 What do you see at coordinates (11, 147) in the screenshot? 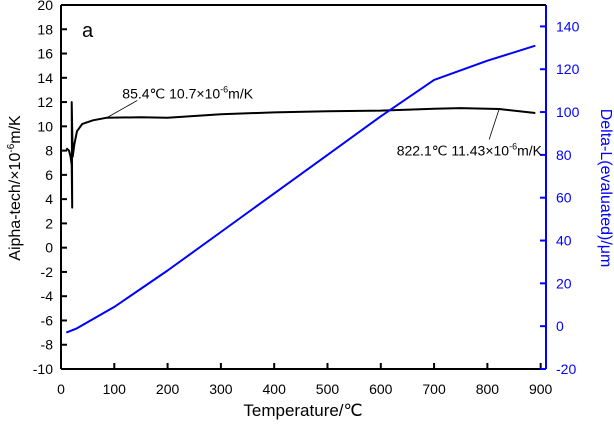
I see `y-label-sup: -6` at bounding box center [11, 147].